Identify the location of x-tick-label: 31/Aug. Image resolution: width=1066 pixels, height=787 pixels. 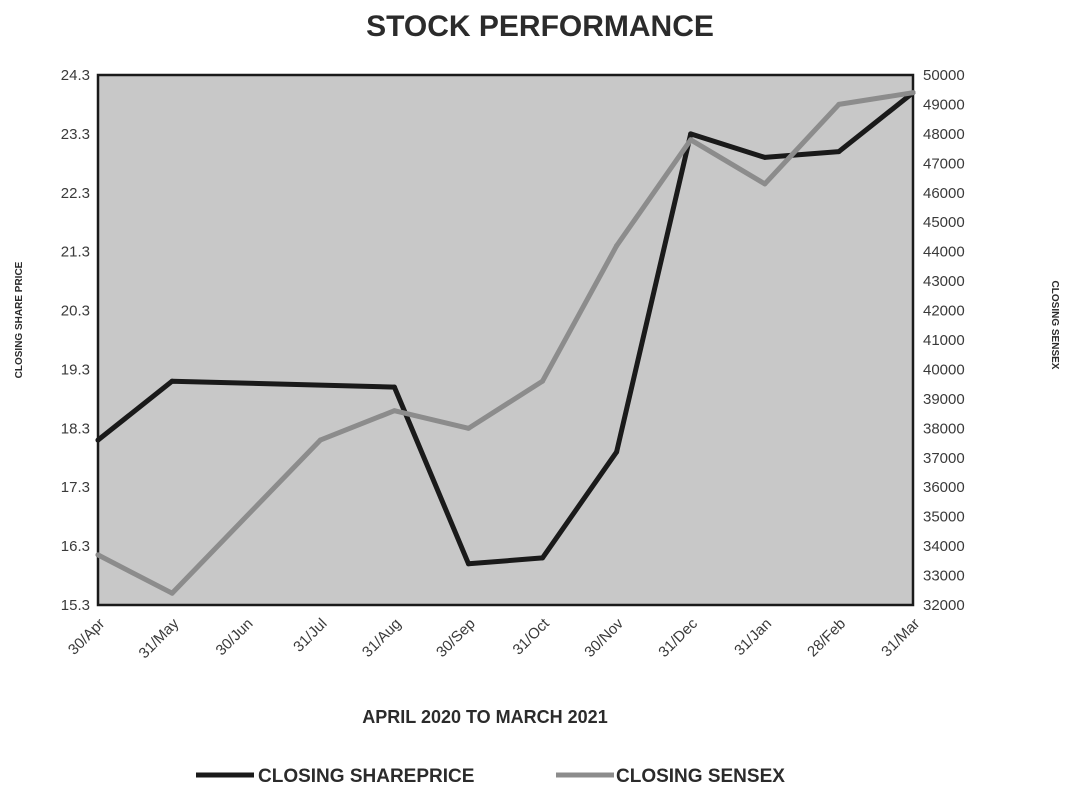
(382, 638).